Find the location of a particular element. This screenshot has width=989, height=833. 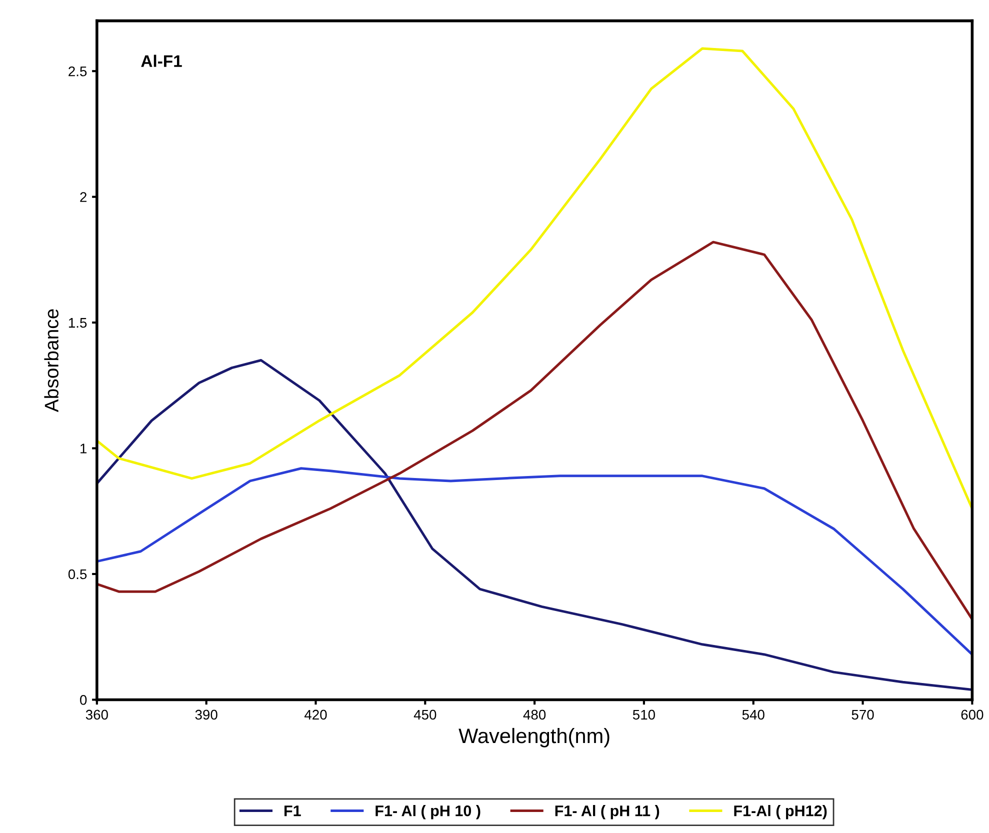

x-tick-label: 540 is located at coordinates (753, 715).